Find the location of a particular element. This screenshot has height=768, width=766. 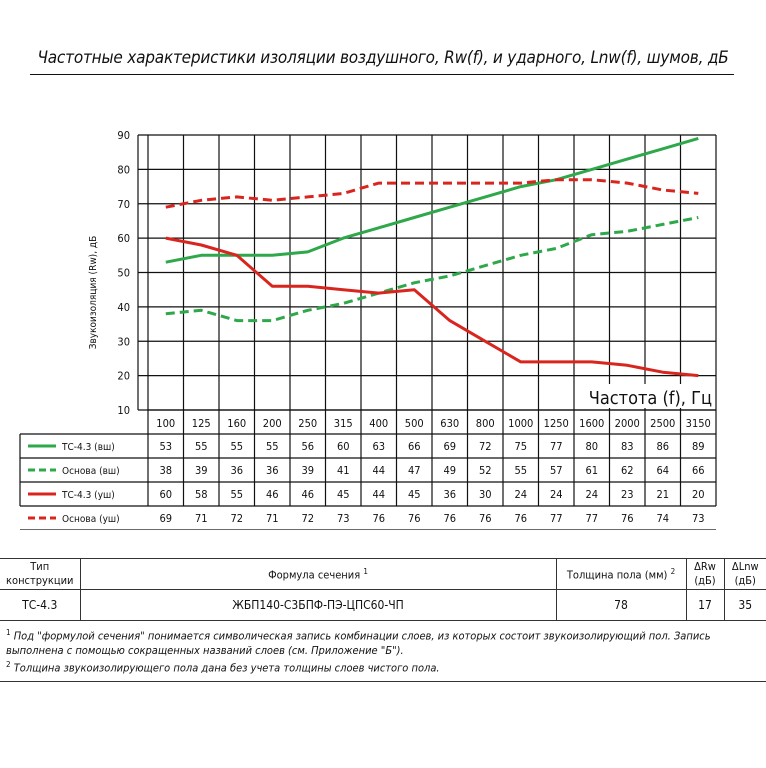

data-label: 62 is located at coordinates (627, 470).